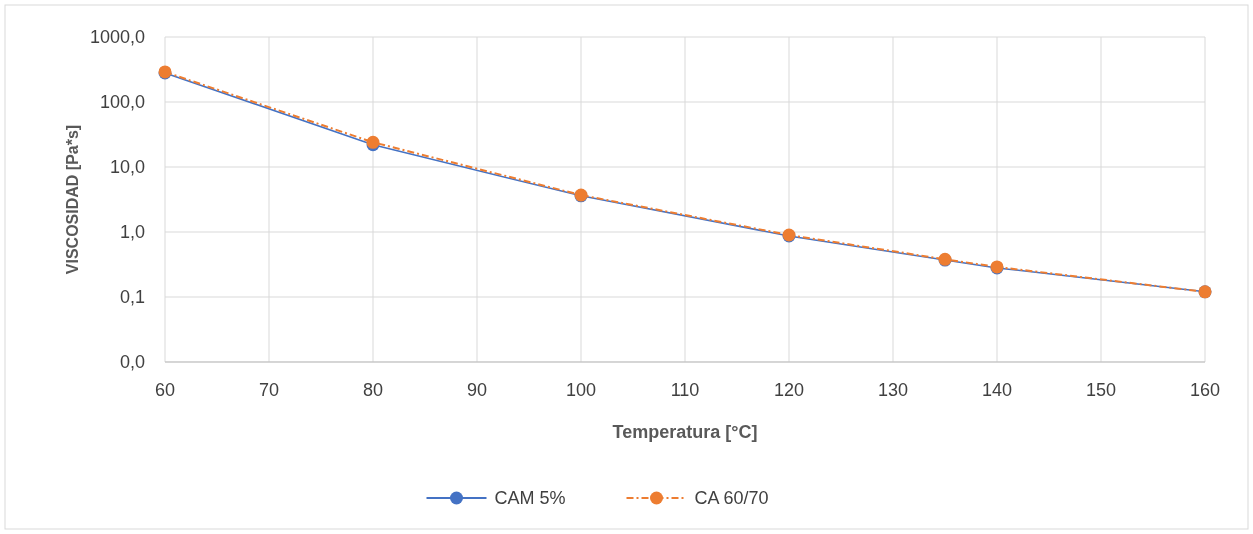 The width and height of the screenshot is (1253, 534). I want to click on y-tick-label: 0,1, so click(132, 297).